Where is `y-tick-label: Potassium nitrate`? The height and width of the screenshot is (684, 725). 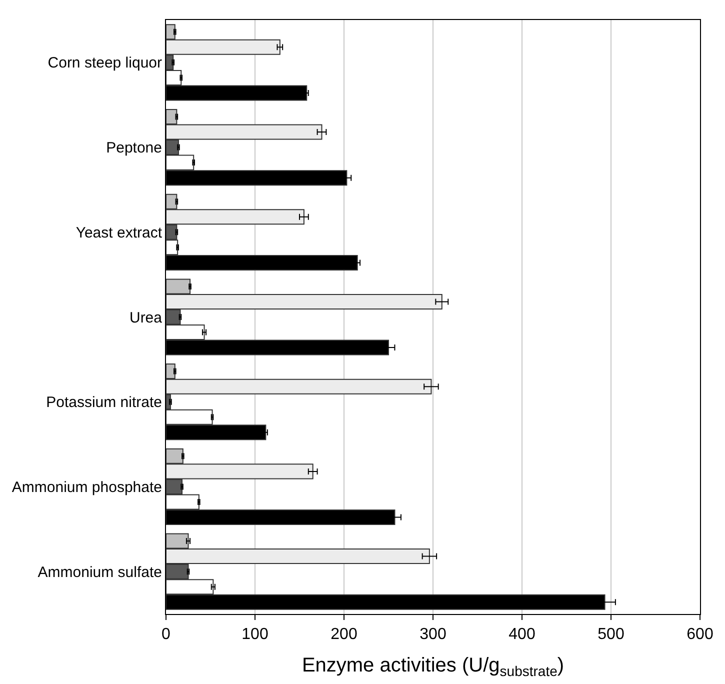
y-tick-label: Potassium nitrate is located at coordinates (104, 403).